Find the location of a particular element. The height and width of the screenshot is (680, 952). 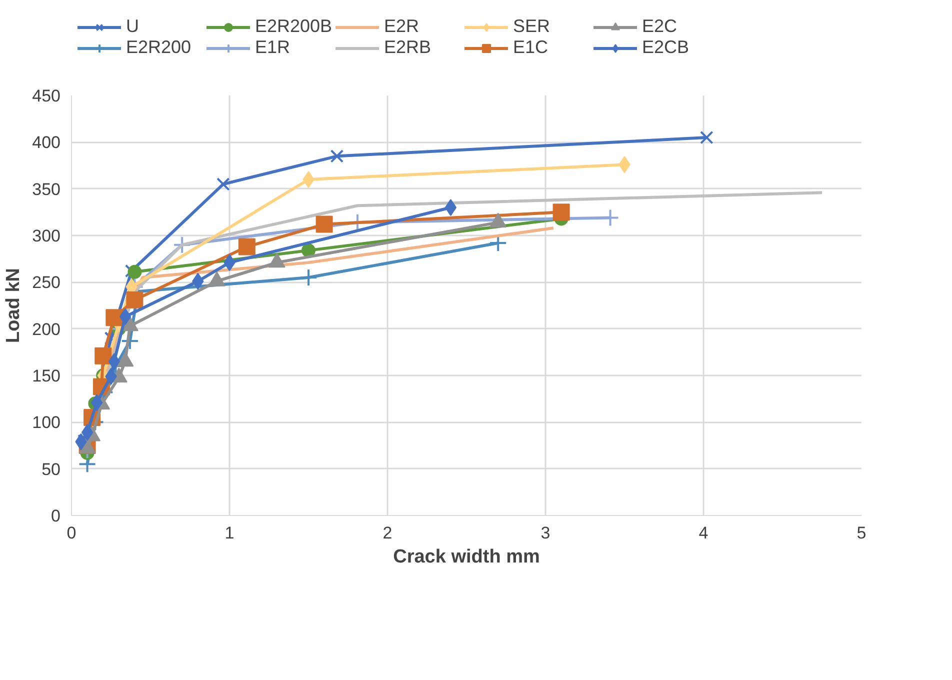

y-tick-label: 150 is located at coordinates (46, 376).